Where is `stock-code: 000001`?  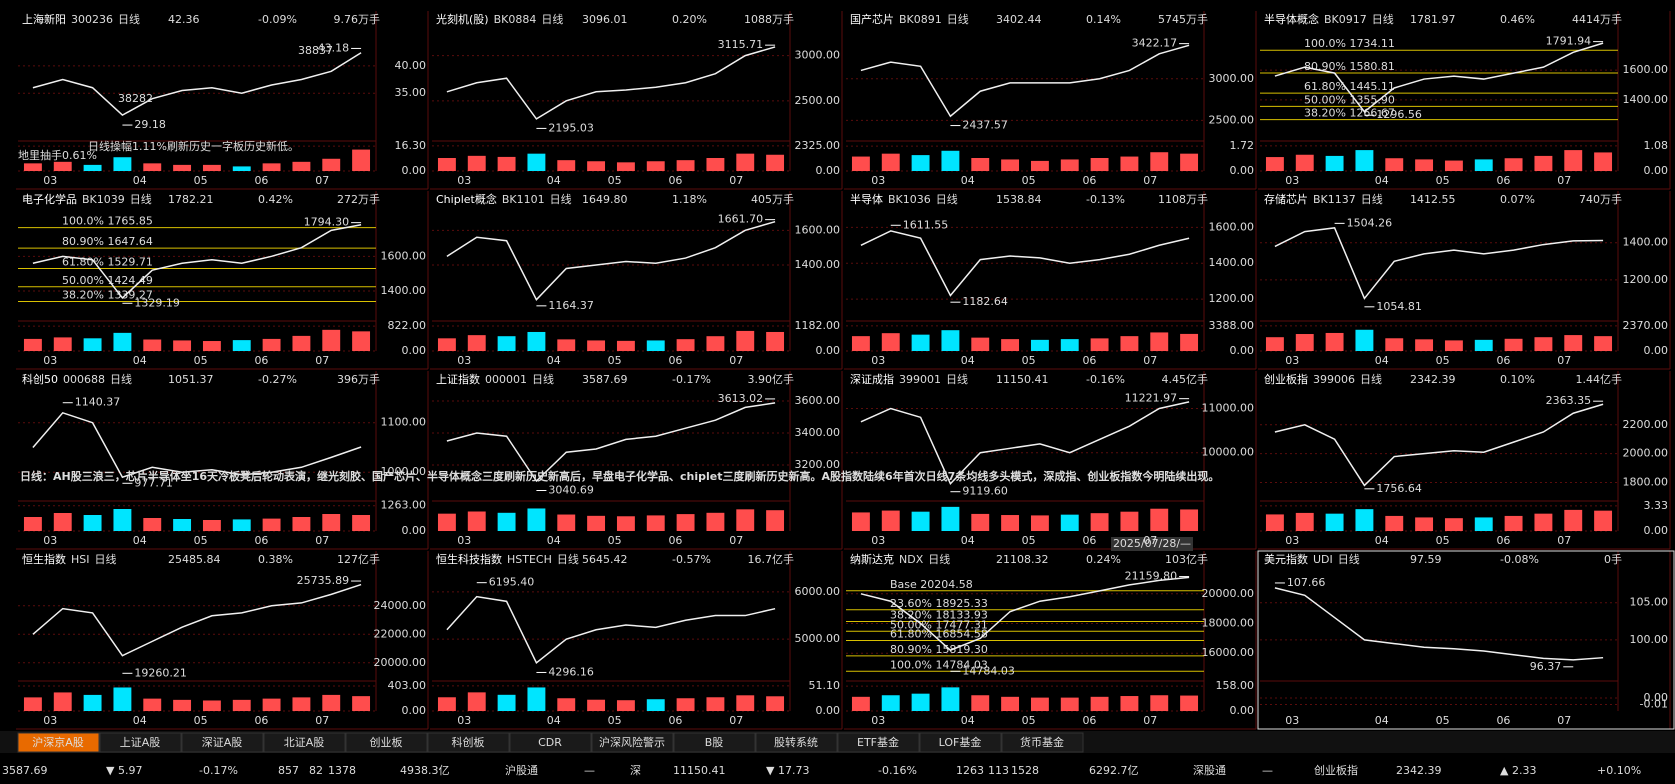 stock-code: 000001 is located at coordinates (506, 379).